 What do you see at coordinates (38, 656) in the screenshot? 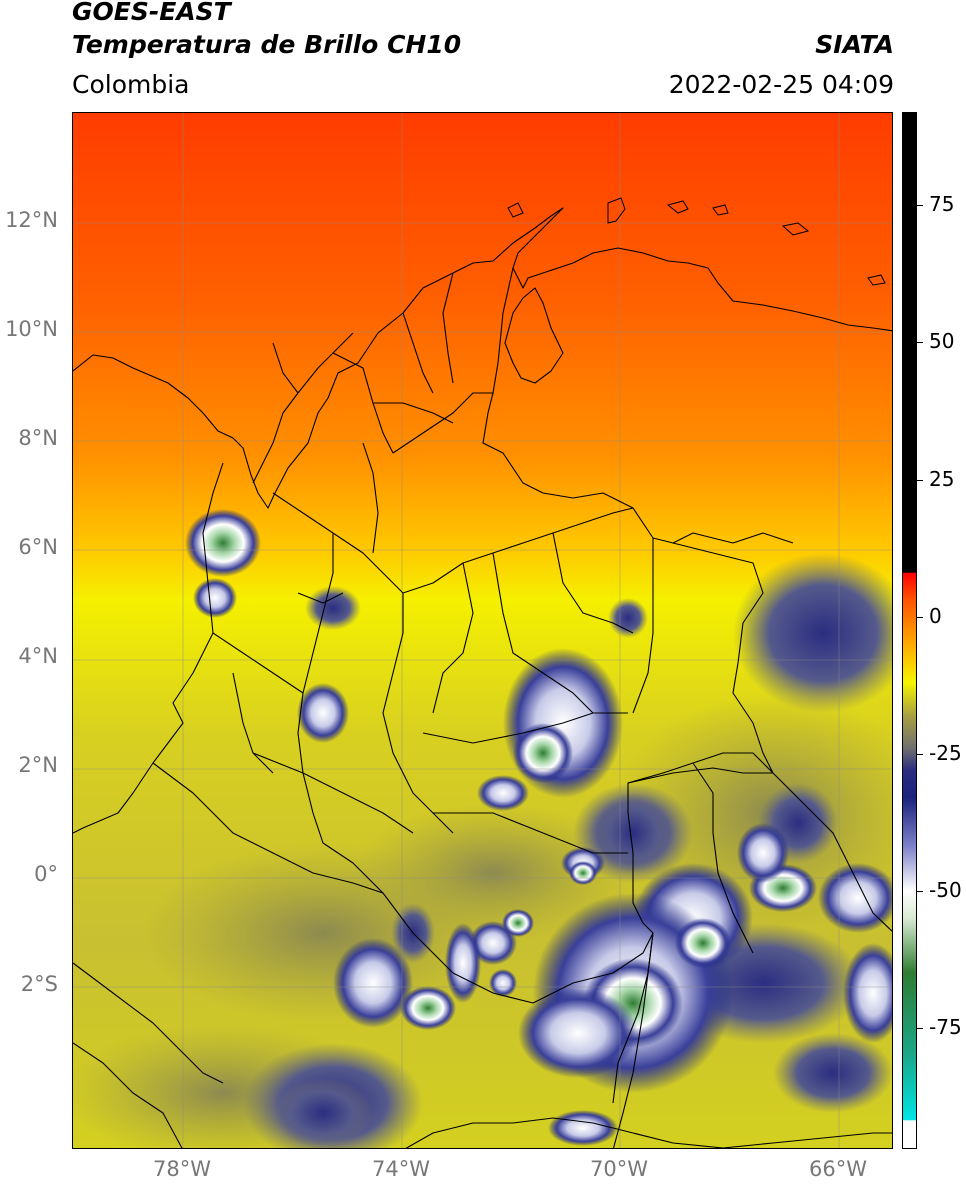
I see `lat-tick-4n: 4°N` at bounding box center [38, 656].